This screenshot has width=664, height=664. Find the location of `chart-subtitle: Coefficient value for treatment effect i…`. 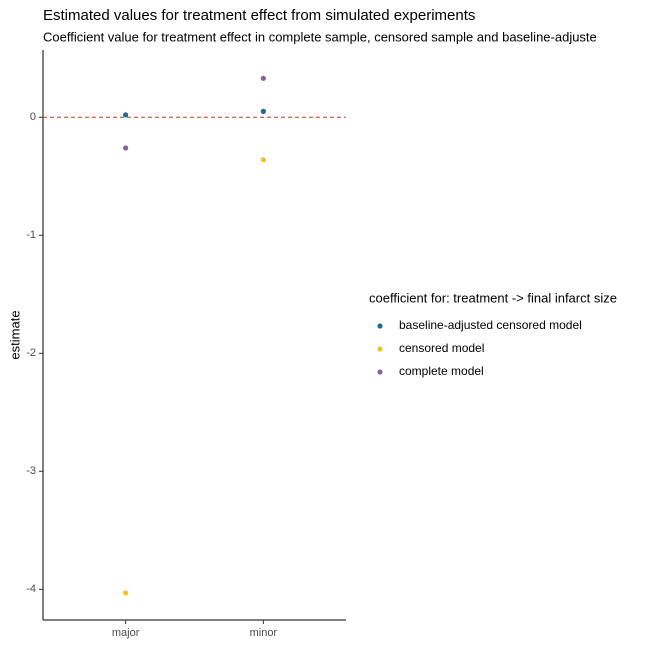

chart-subtitle: Coefficient value for treatment effect i… is located at coordinates (320, 36).